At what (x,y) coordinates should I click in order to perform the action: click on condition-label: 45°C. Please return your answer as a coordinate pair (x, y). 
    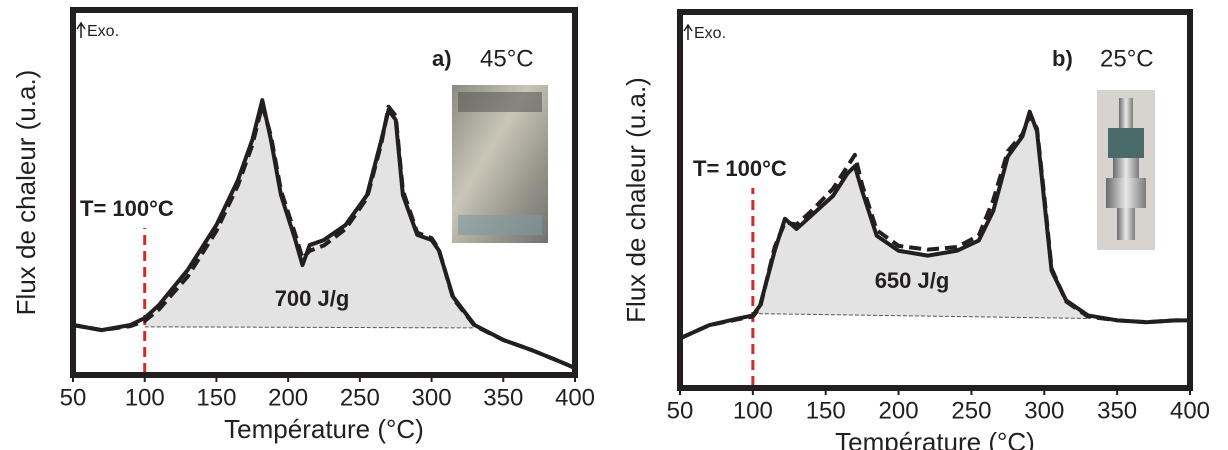
    Looking at the image, I should click on (507, 58).